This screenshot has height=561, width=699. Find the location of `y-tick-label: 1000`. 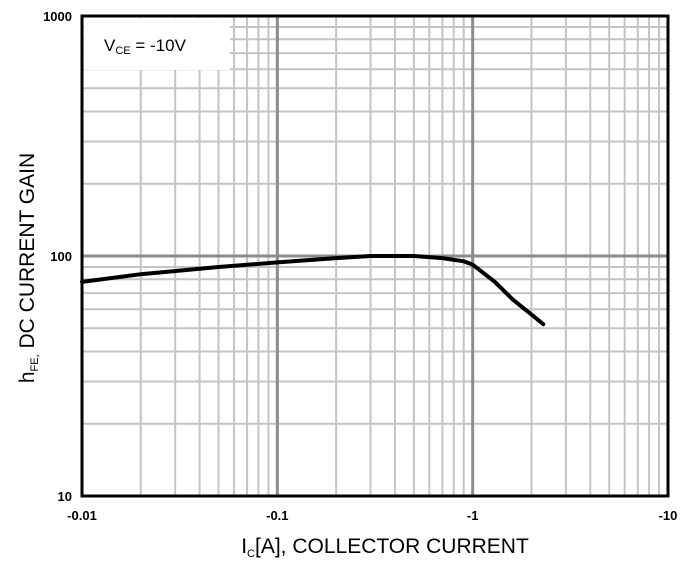

y-tick-label: 1000 is located at coordinates (57, 16).